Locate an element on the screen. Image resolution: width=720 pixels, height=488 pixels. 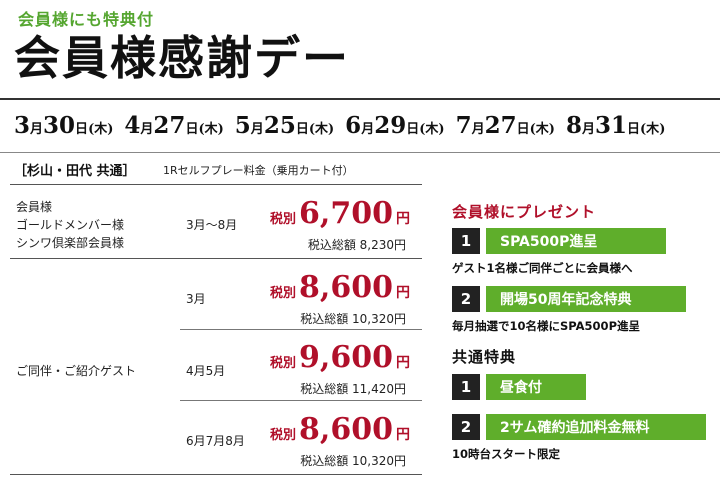
member-type: シンワ倶楽部会員様 is located at coordinates (70, 243).